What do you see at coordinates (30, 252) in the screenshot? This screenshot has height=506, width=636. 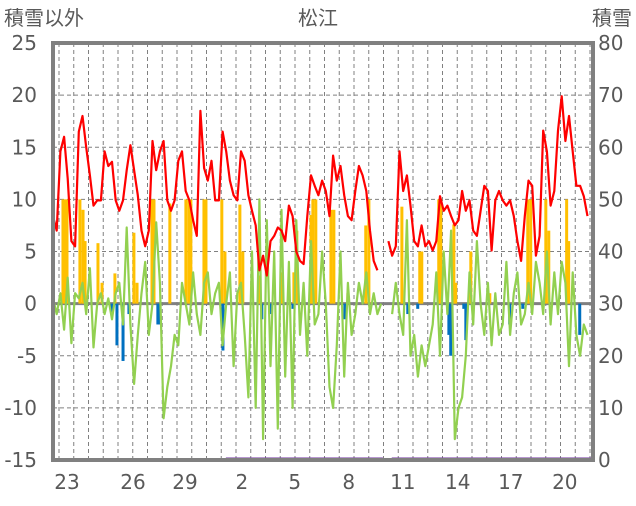 I see `left-tick-label: 5` at bounding box center [30, 252].